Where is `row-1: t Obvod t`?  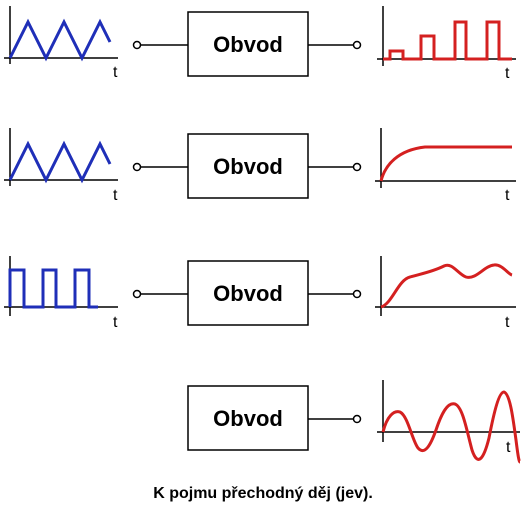 row-1: t Obvod t is located at coordinates (260, 44).